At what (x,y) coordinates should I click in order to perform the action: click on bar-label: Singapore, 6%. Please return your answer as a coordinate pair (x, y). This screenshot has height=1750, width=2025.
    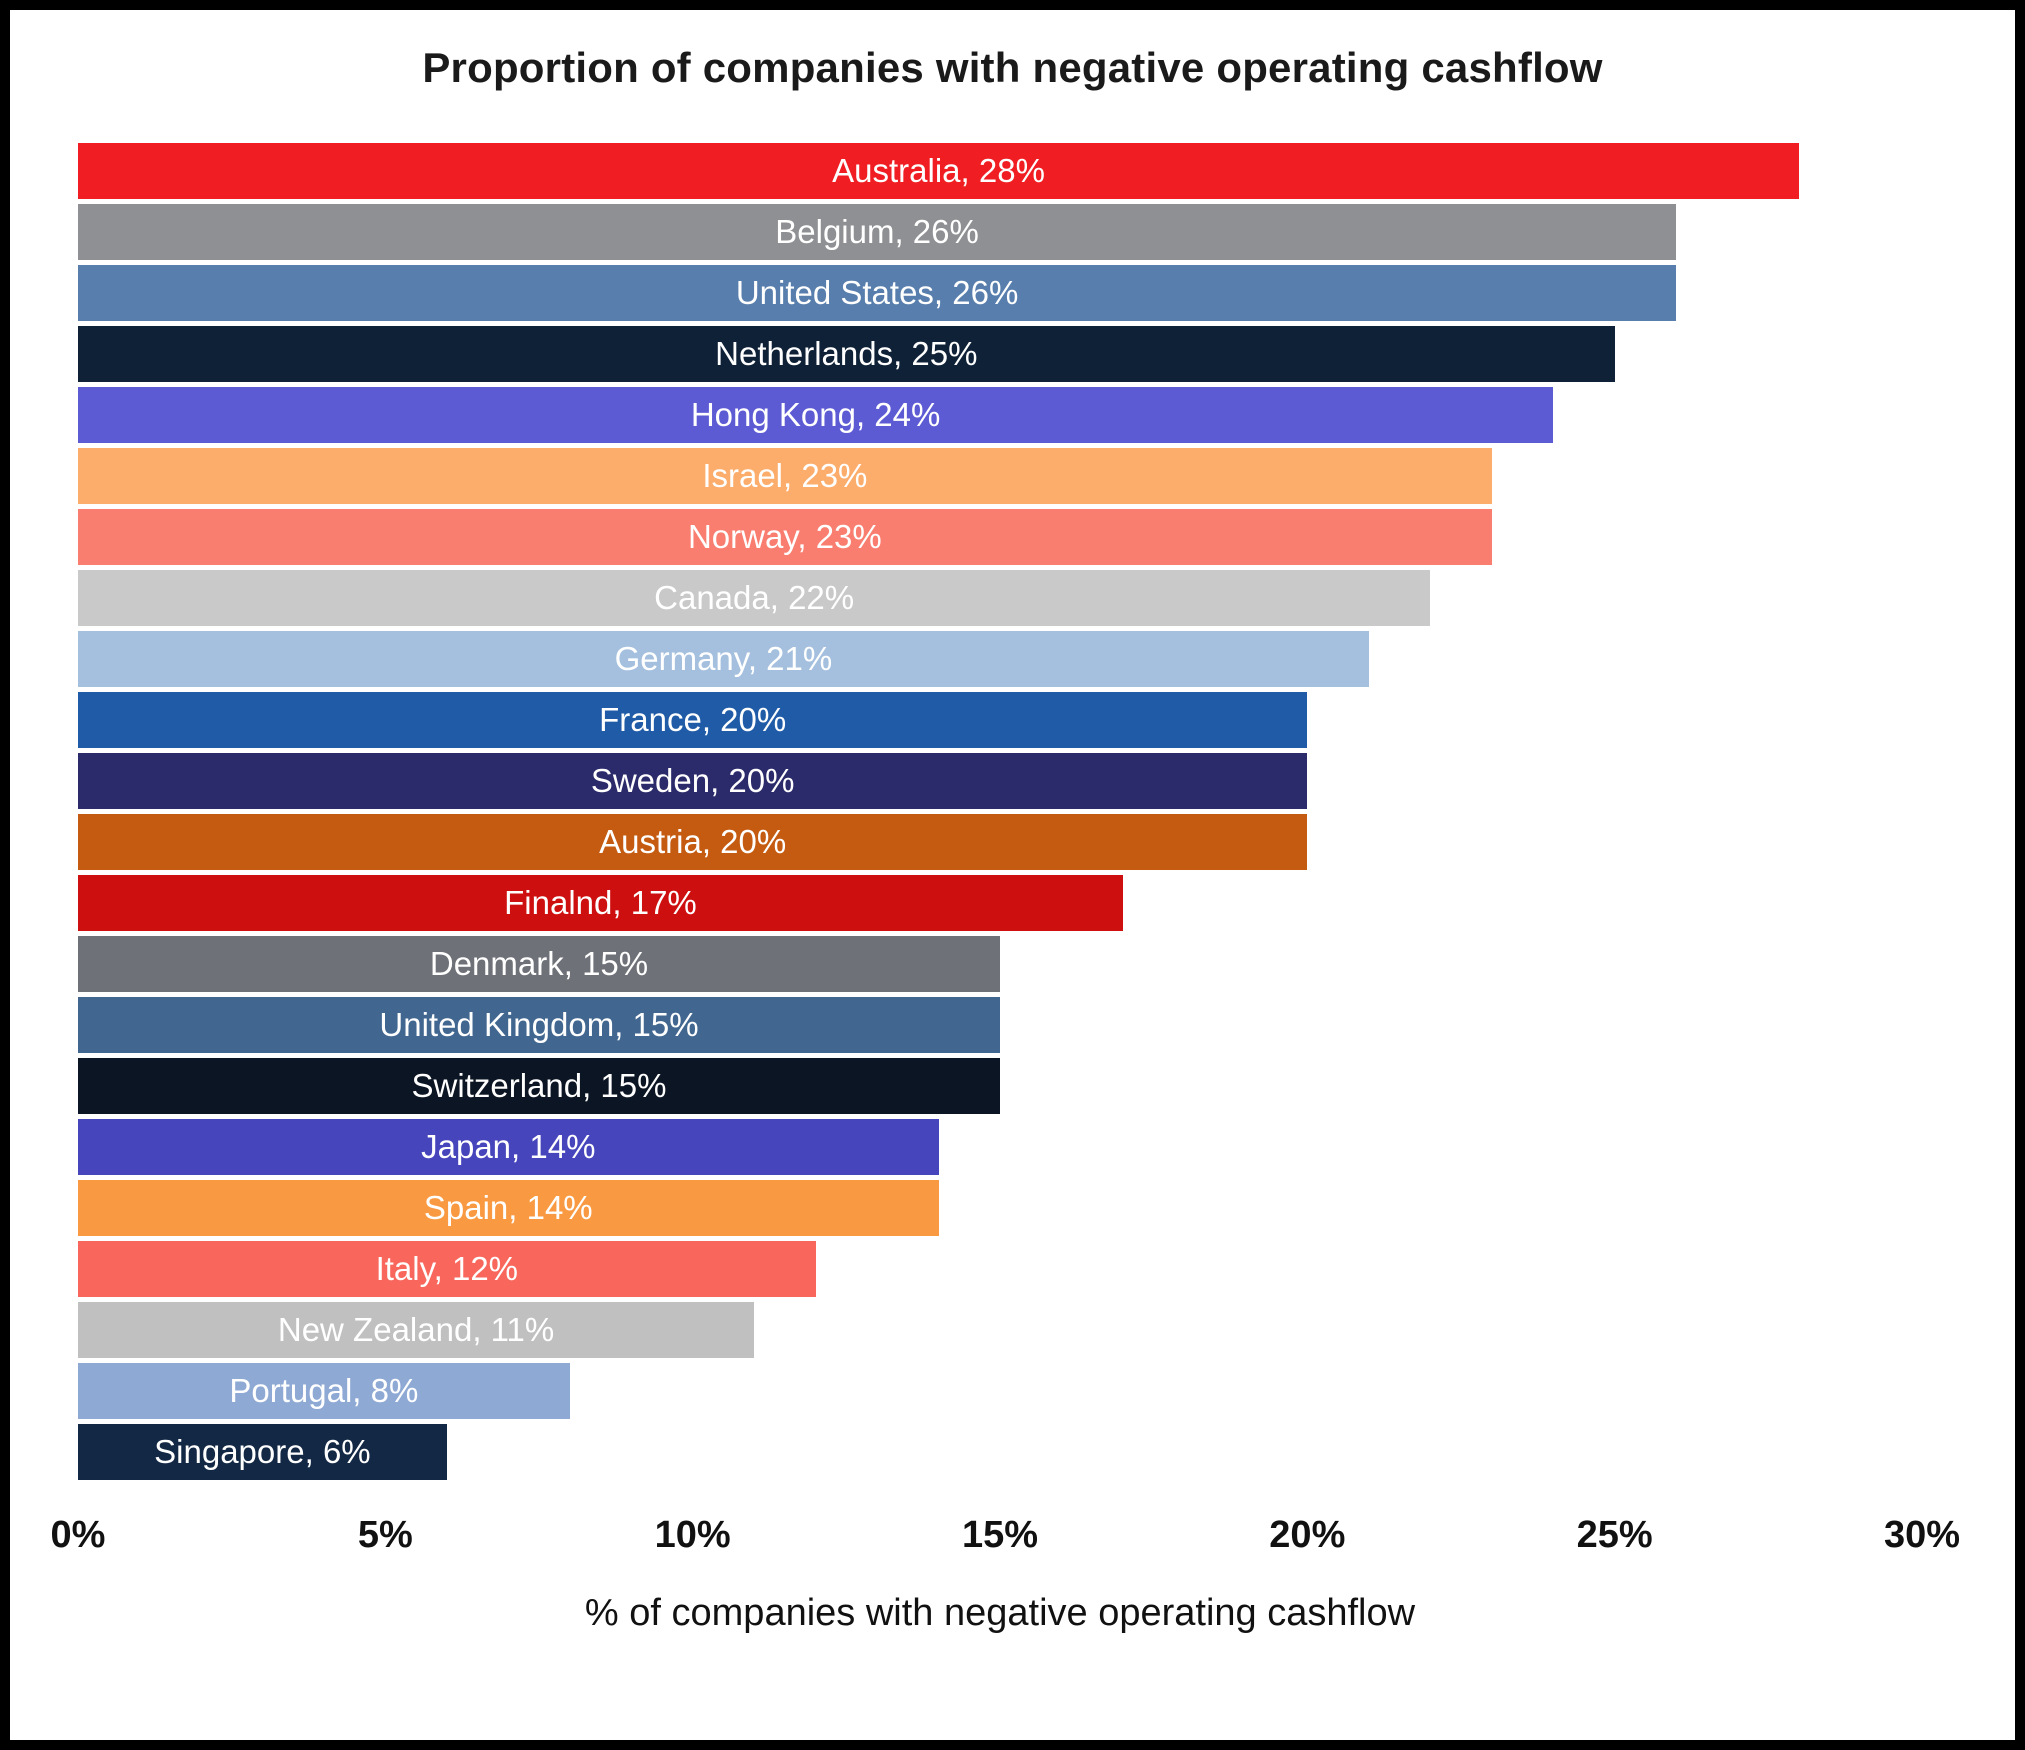
    Looking at the image, I should click on (262, 1451).